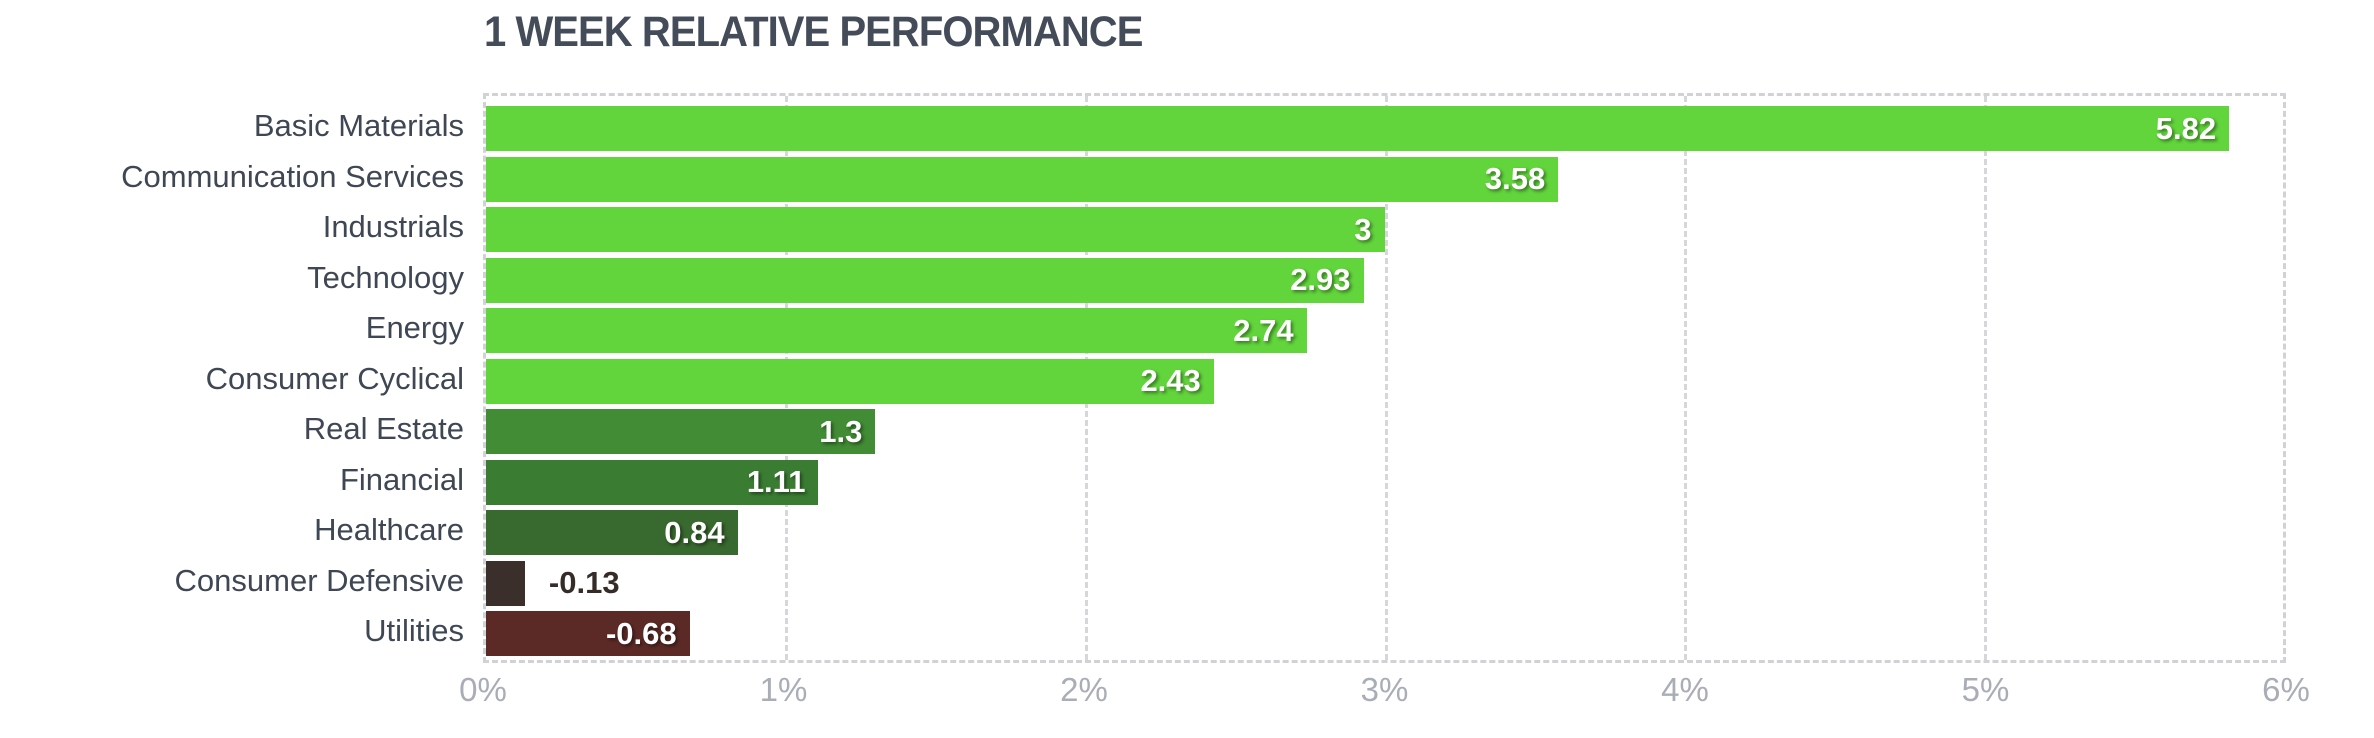 The height and width of the screenshot is (738, 2374). What do you see at coordinates (334, 378) in the screenshot?
I see `category-label: Consumer Cyclical` at bounding box center [334, 378].